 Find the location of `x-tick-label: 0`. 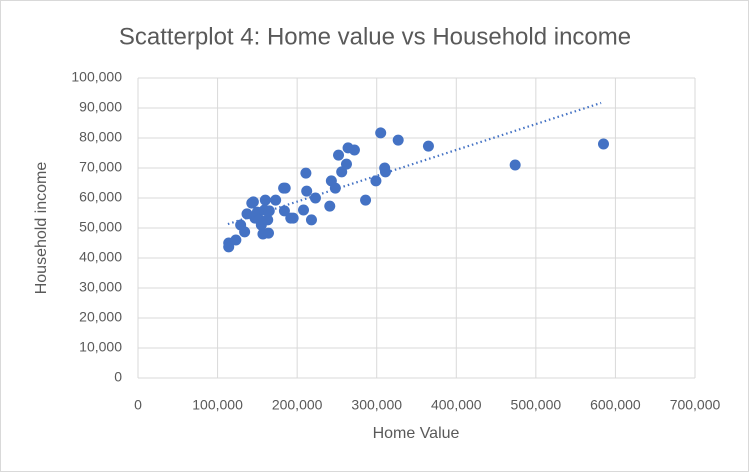

x-tick-label: 0 is located at coordinates (138, 405).